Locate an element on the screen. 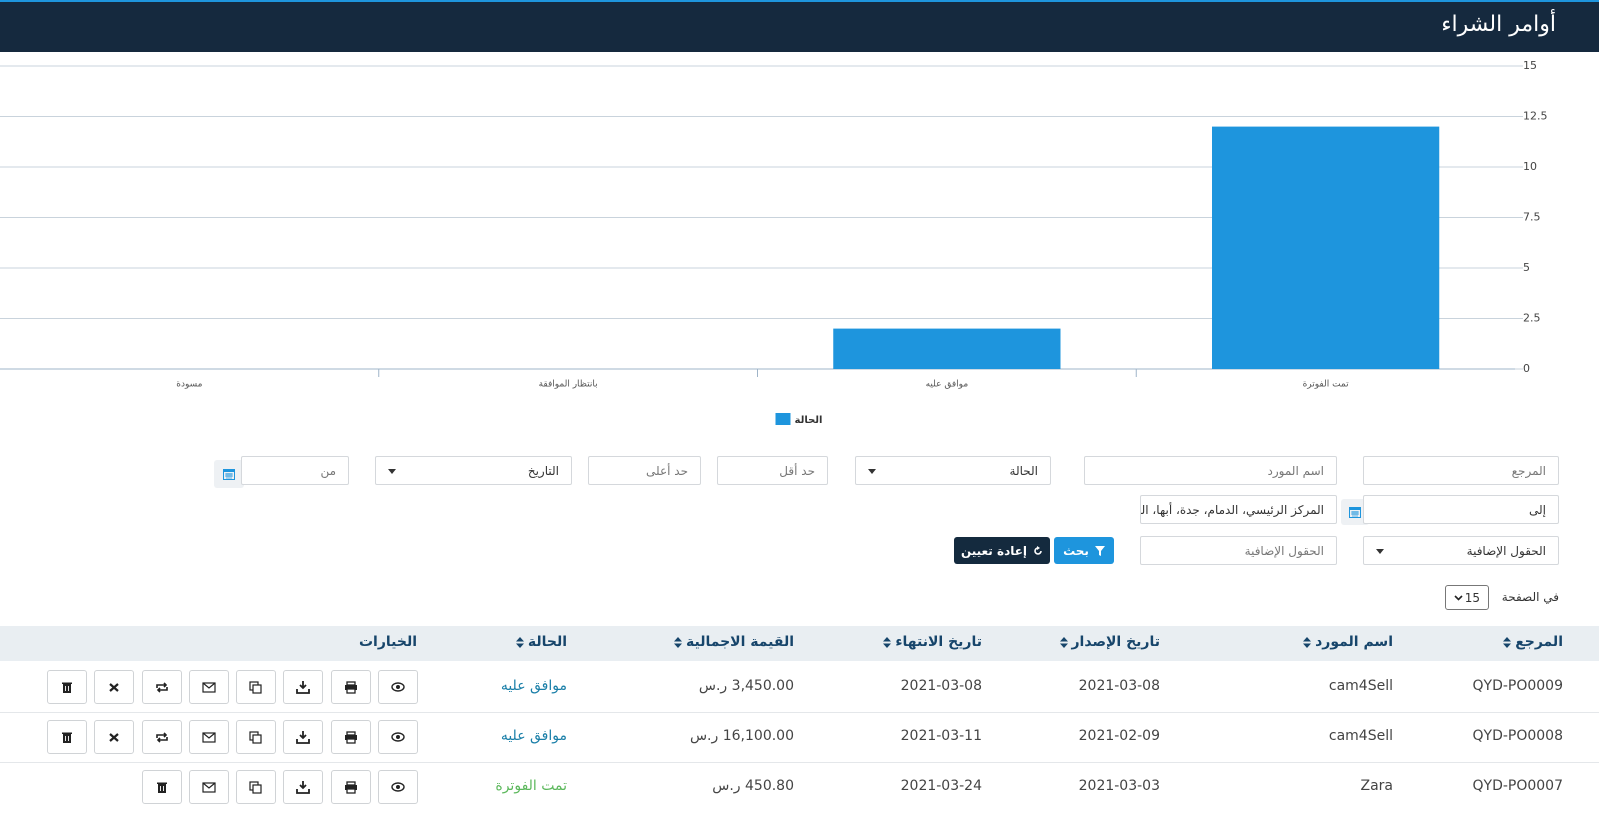 The height and width of the screenshot is (828, 1599). y-tick-label: 7.5 is located at coordinates (1532, 217).